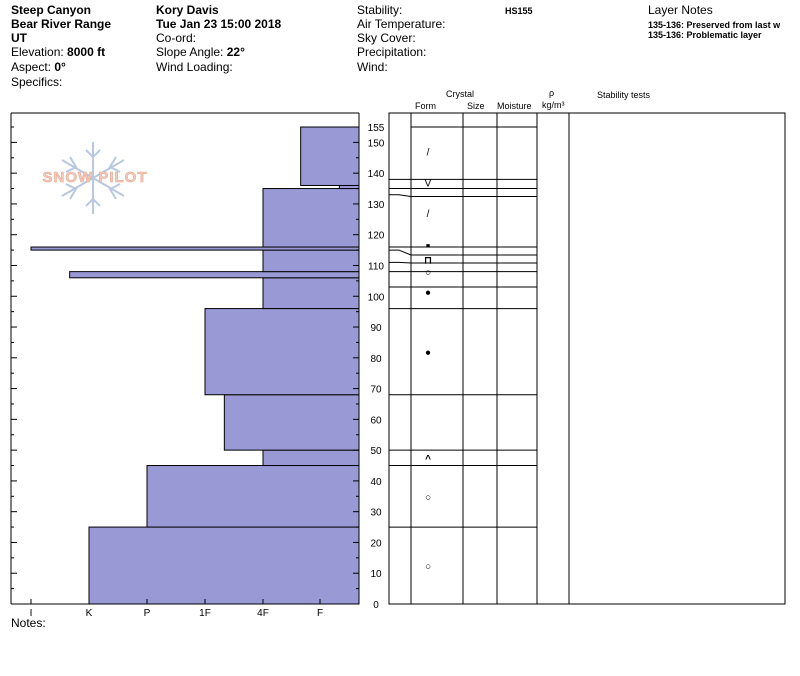 The image size is (800, 676). What do you see at coordinates (376, 266) in the screenshot?
I see `depth-tick-label: 110` at bounding box center [376, 266].